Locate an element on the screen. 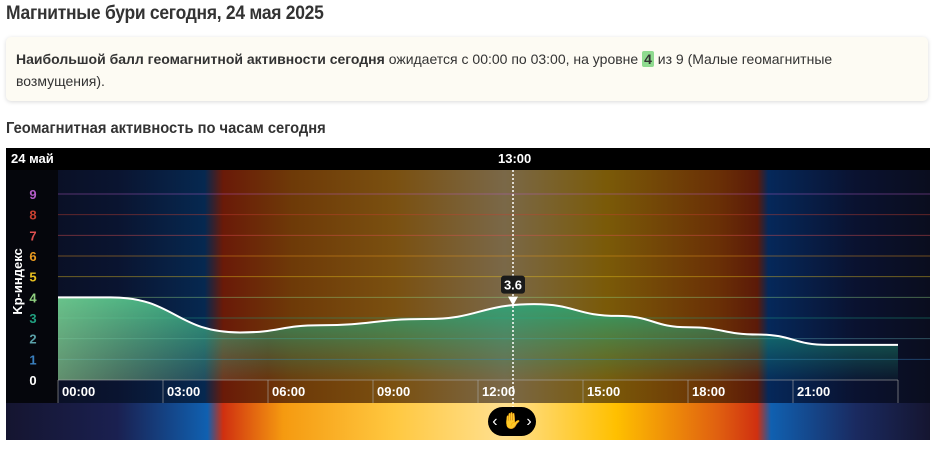 Image resolution: width=946 pixels, height=464 pixels. y-tick-label: 6 is located at coordinates (32, 256).